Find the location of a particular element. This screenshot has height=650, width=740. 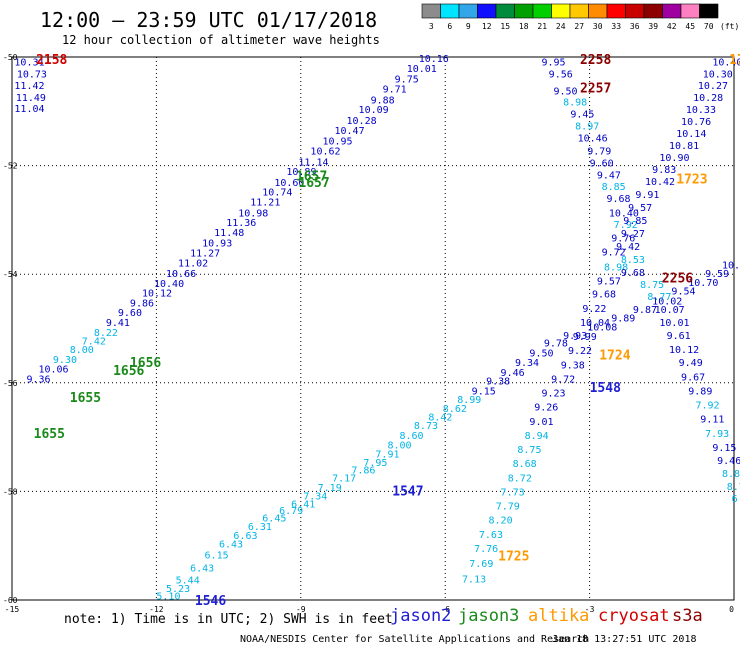

colorbar-label: 30 is located at coordinates (598, 26).